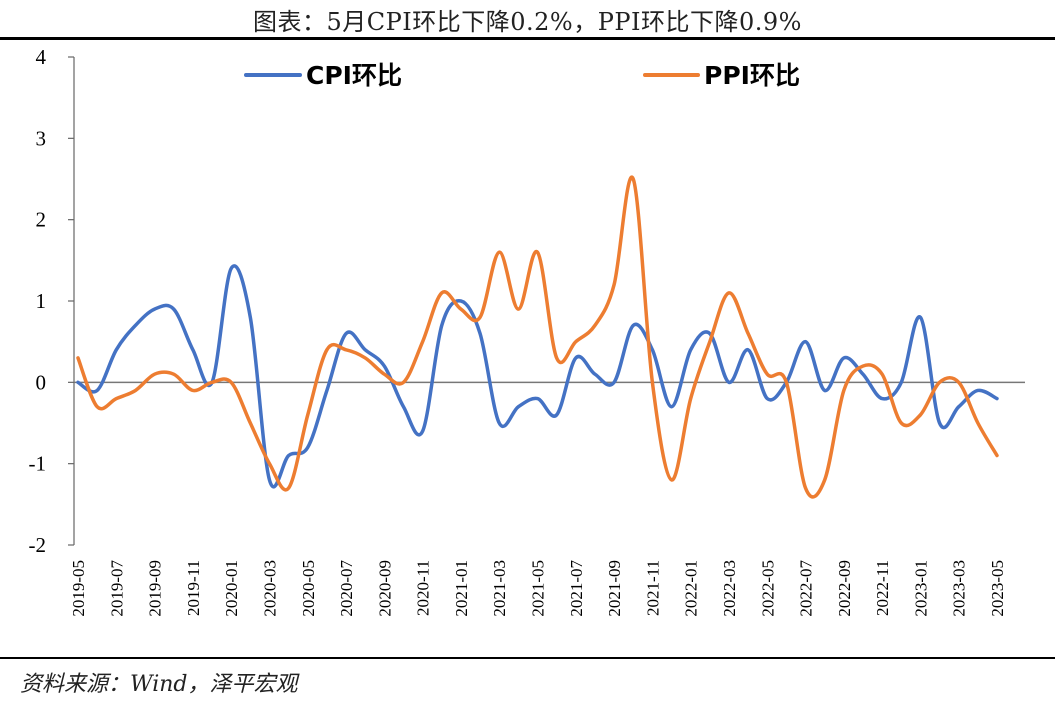 The height and width of the screenshot is (701, 1055). What do you see at coordinates (461, 588) in the screenshot?
I see `x-tick-label: 2021-01` at bounding box center [461, 588].